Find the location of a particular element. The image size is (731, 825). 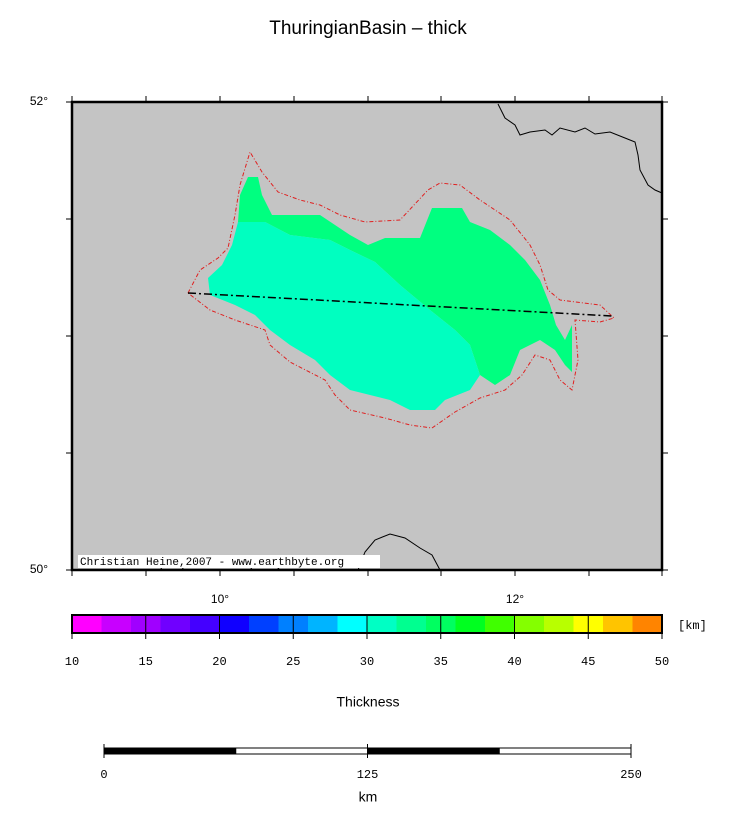

colorbar-label: Thickness is located at coordinates (367, 702).